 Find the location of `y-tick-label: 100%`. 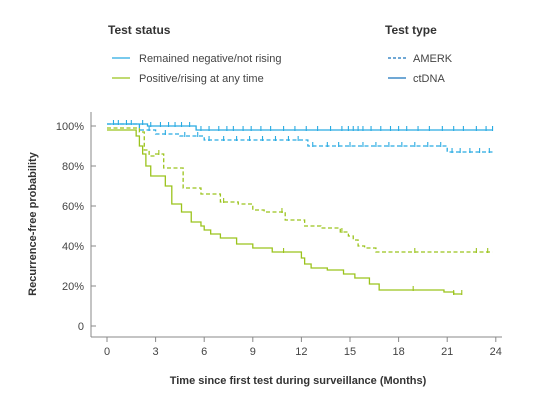

y-tick-label: 100% is located at coordinates (70, 127).